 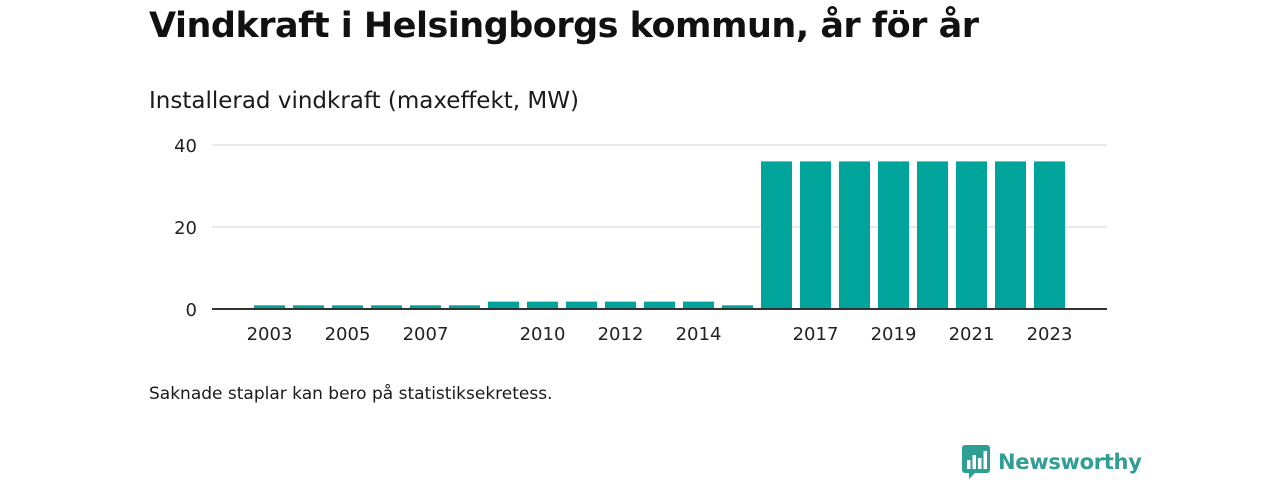 What do you see at coordinates (893, 235) in the screenshot?
I see `bar-2019` at bounding box center [893, 235].